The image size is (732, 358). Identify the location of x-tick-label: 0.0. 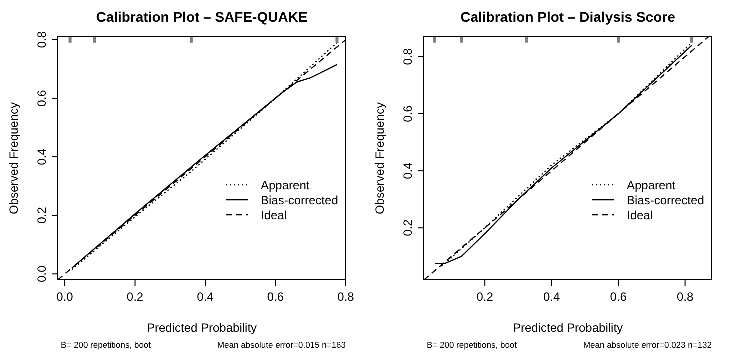
(65, 297).